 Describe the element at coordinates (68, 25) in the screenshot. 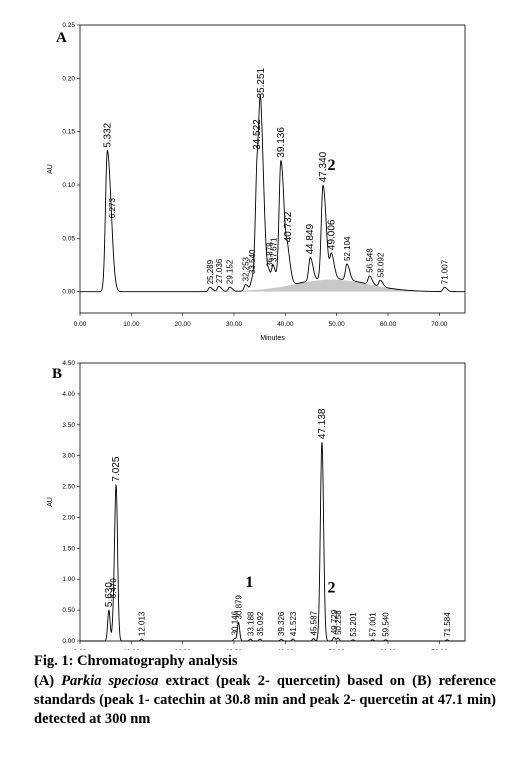

I see `y-tick-label: 0.25` at that location.